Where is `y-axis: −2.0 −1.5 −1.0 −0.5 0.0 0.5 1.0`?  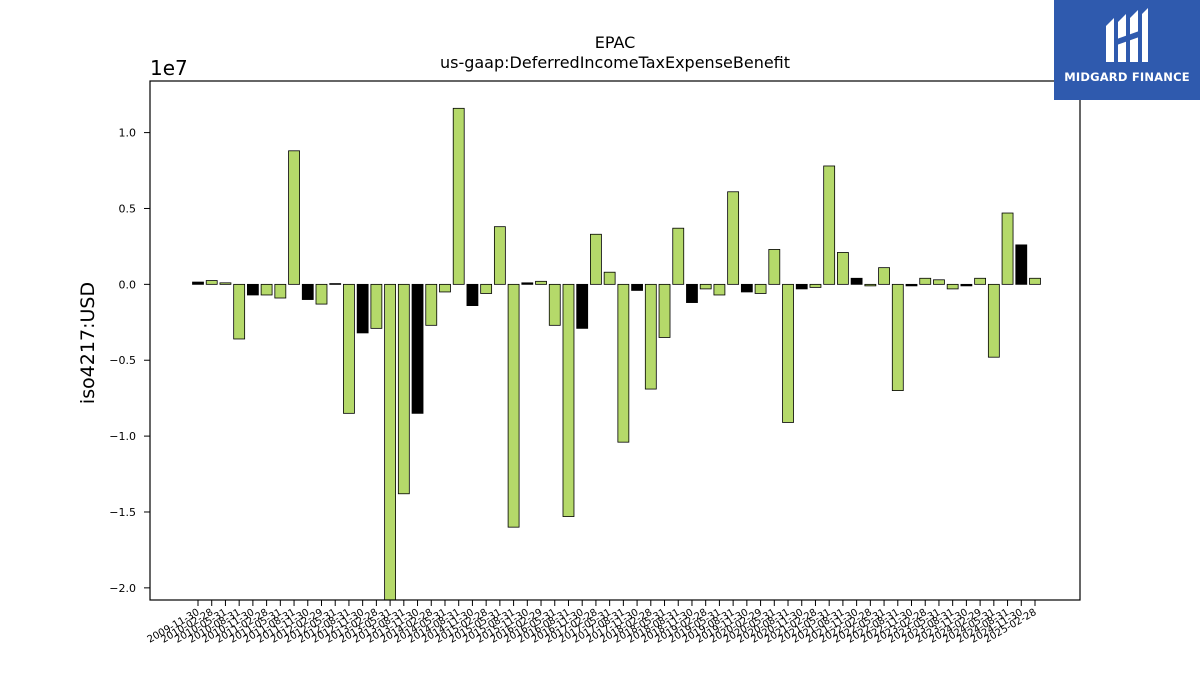 y-axis: −2.0 −1.5 −1.0 −0.5 0.0 0.5 1.0 is located at coordinates (129, 361).